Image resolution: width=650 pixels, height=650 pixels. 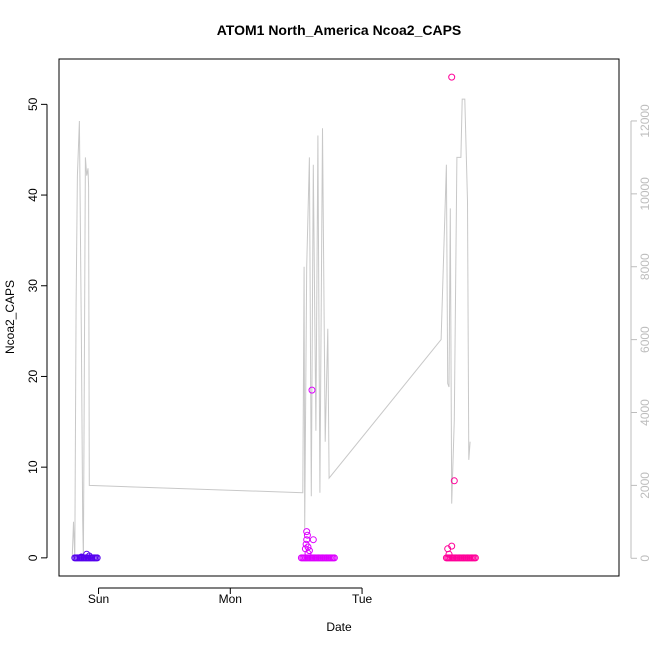 I want to click on x-tick-label: Sun, so click(x=98, y=599).